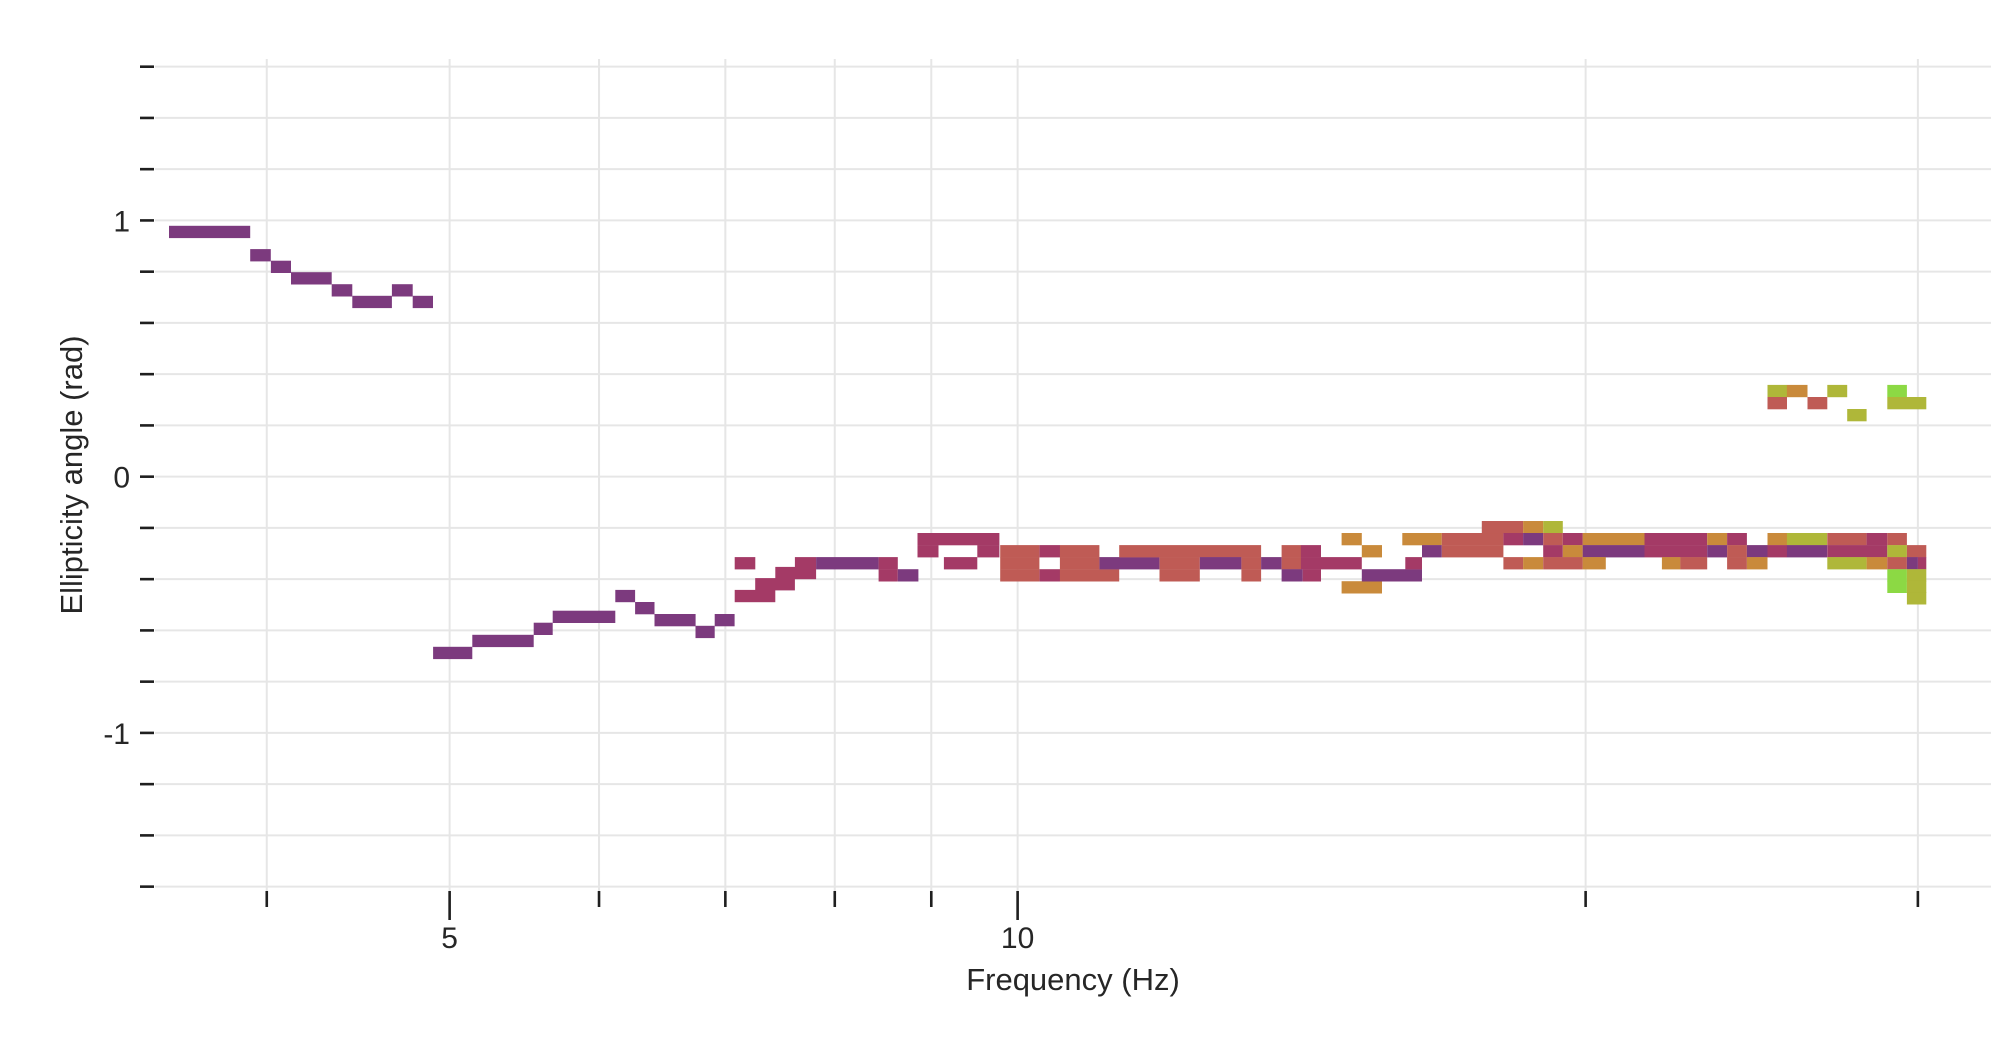 This screenshot has width=2007, height=1062. I want to click on x-axis-title: Frequency (Hz), so click(1073, 979).